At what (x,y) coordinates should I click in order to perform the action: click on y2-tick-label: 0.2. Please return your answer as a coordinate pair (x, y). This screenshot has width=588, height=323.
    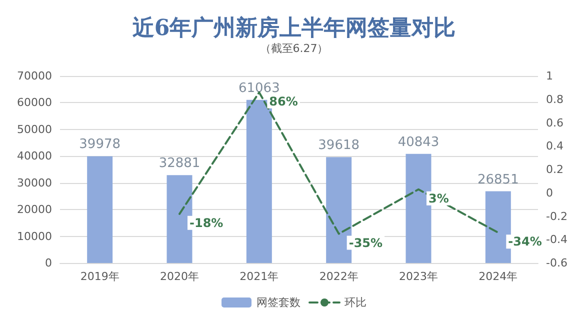
    Looking at the image, I should click on (555, 169).